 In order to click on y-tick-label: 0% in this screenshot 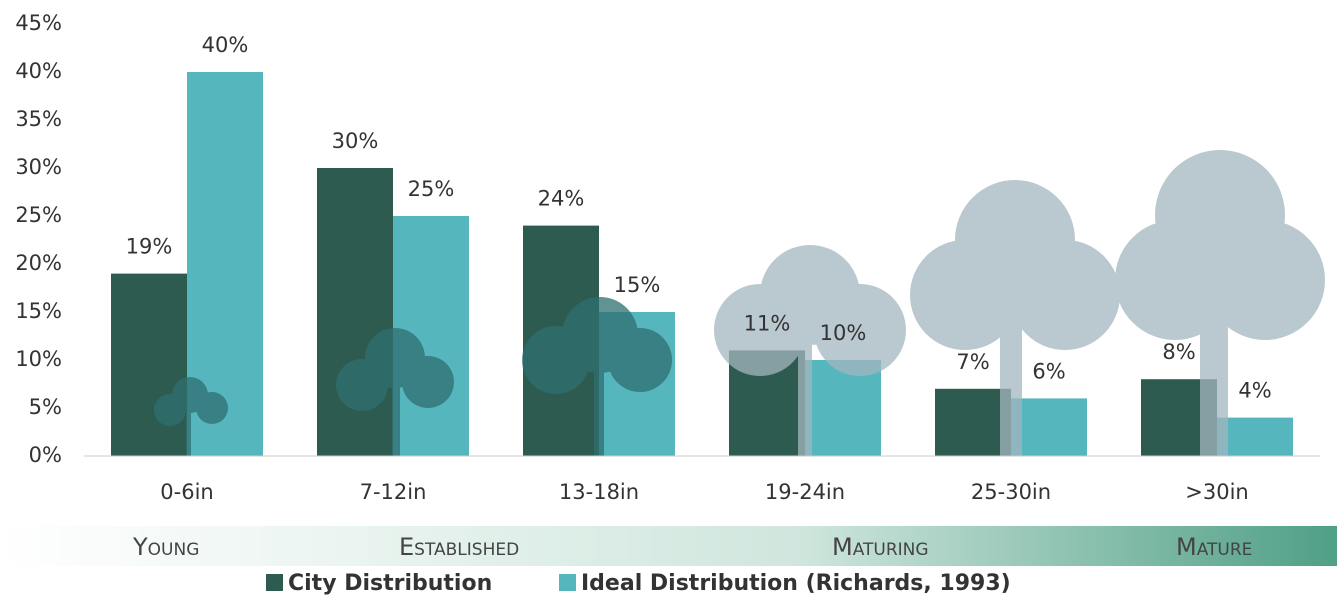, I will do `click(45, 455)`.